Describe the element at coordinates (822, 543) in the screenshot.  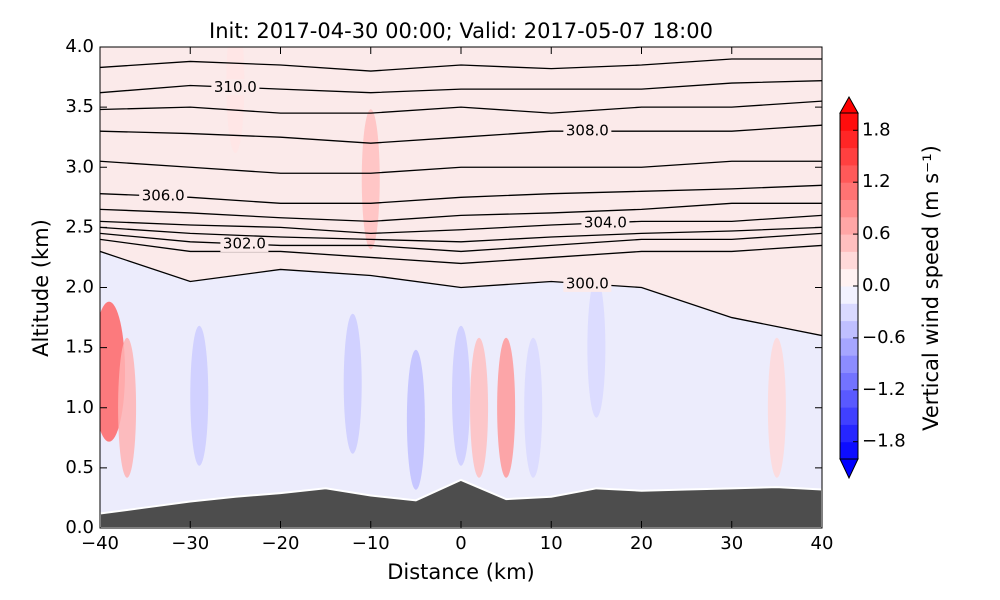
I see `x-tick-label: 40` at that location.